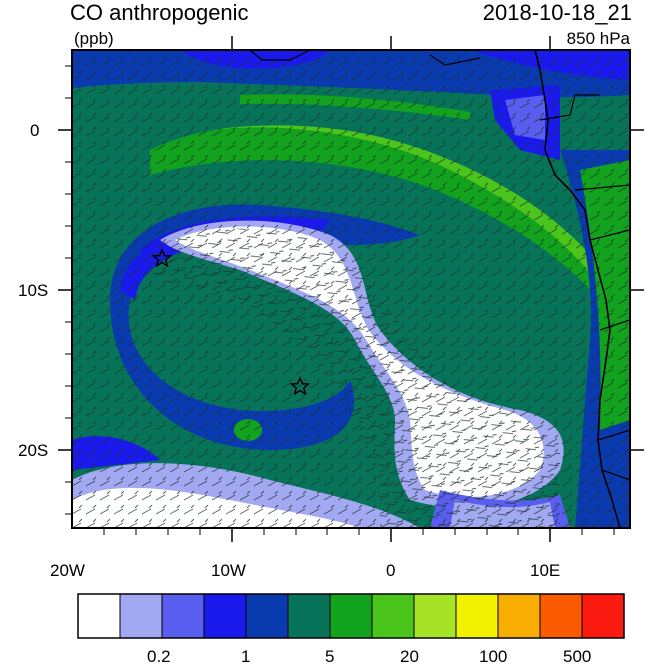 This screenshot has height=667, width=650. What do you see at coordinates (159, 656) in the screenshot?
I see `colorbar-label-0.2: 0.2` at bounding box center [159, 656].